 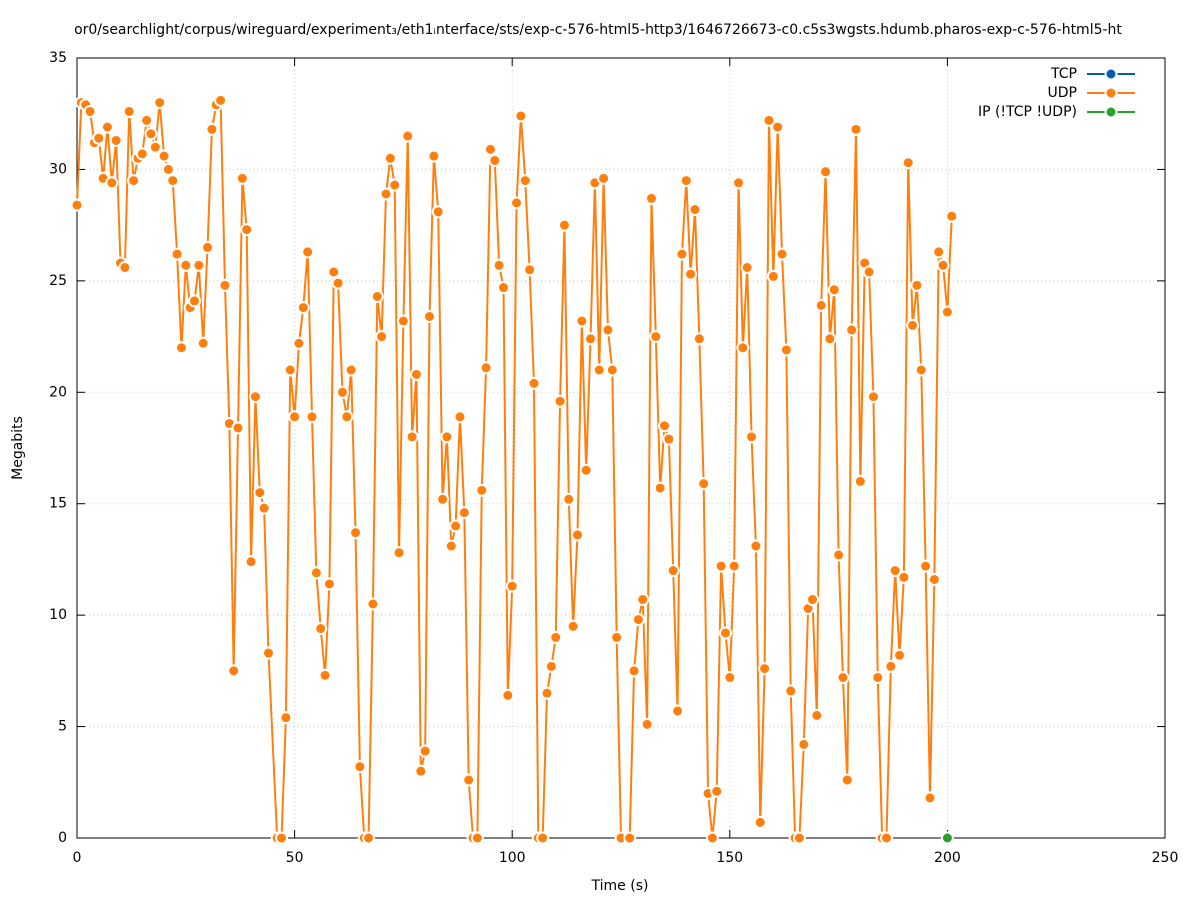 What do you see at coordinates (729, 858) in the screenshot?
I see `x-tick-label: 150` at bounding box center [729, 858].